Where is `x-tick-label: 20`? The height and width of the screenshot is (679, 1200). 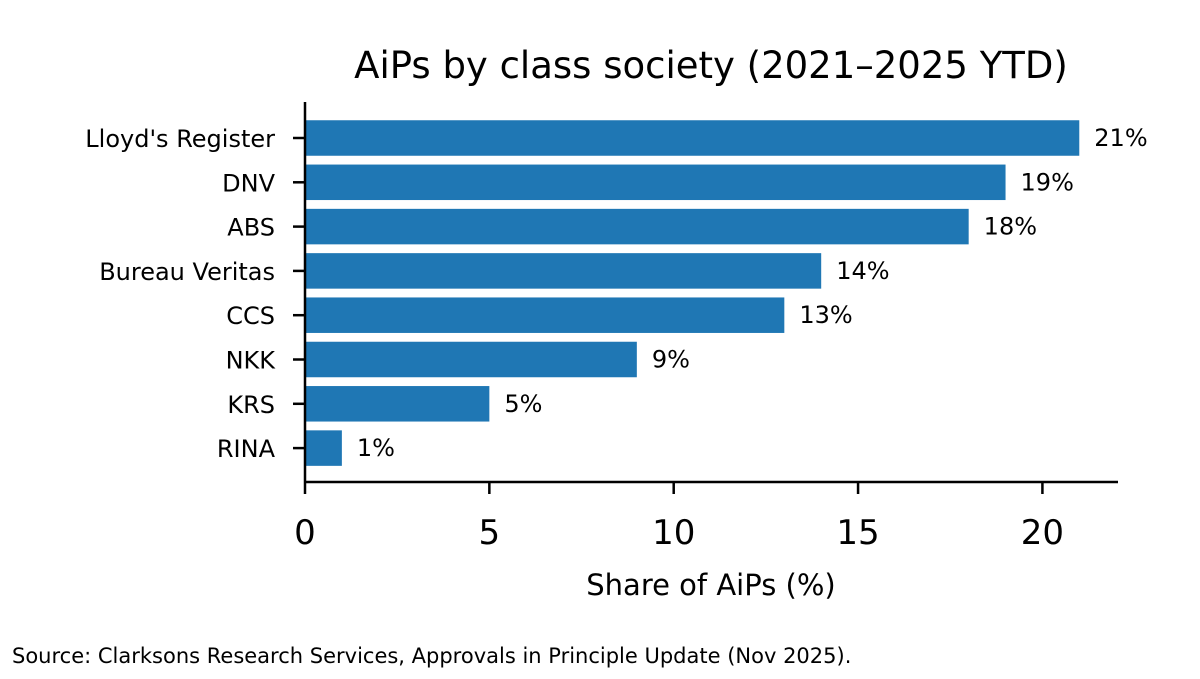 x-tick-label: 20 is located at coordinates (1042, 533).